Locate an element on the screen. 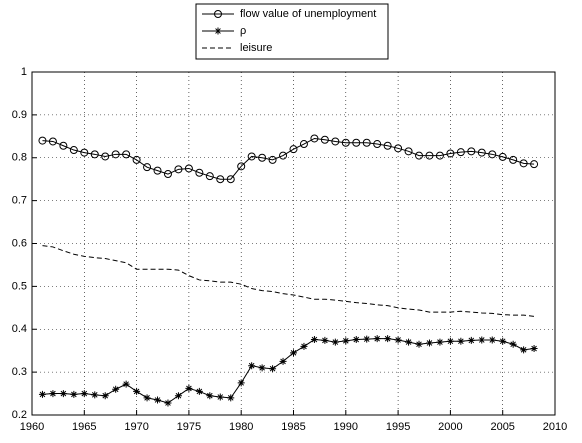 This screenshot has width=582, height=443. series-line is located at coordinates (288, 281).